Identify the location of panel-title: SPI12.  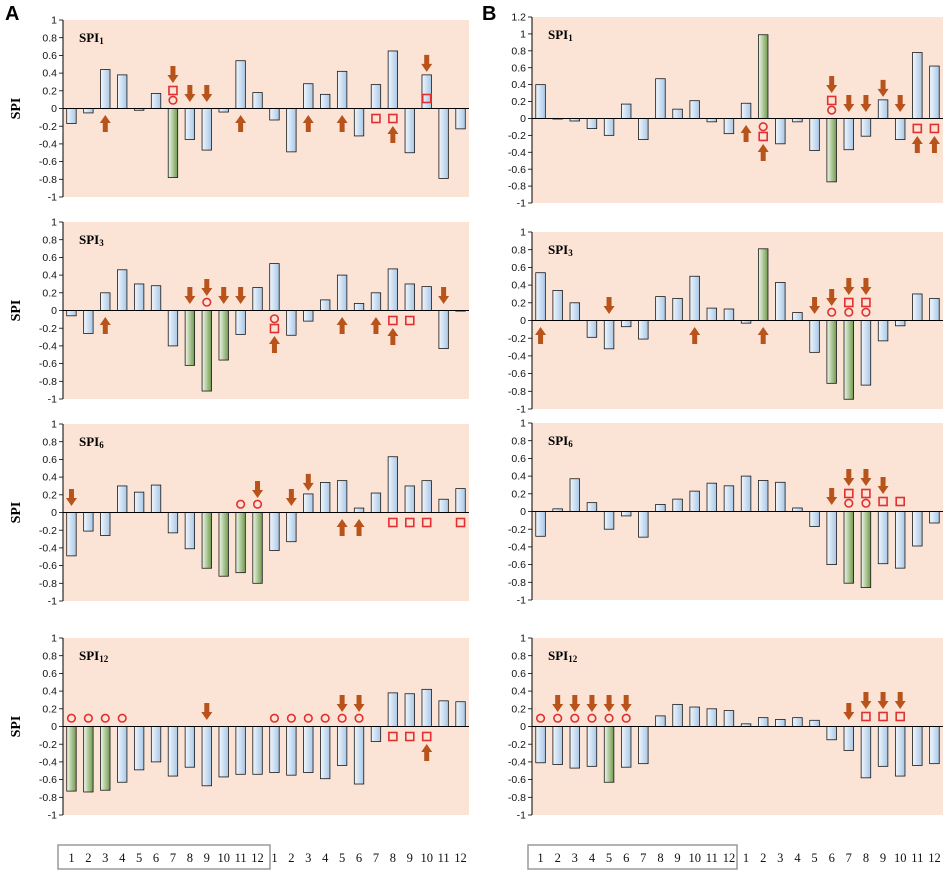
(563, 656).